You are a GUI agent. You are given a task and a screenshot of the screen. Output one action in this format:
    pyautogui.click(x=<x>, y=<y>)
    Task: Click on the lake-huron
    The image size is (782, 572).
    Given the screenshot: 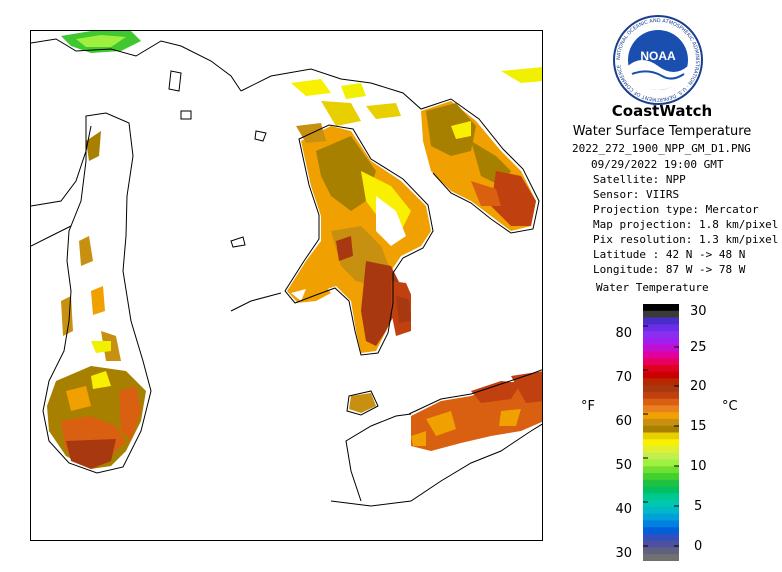 What is the action you would take?
    pyautogui.click(x=359, y=239)
    